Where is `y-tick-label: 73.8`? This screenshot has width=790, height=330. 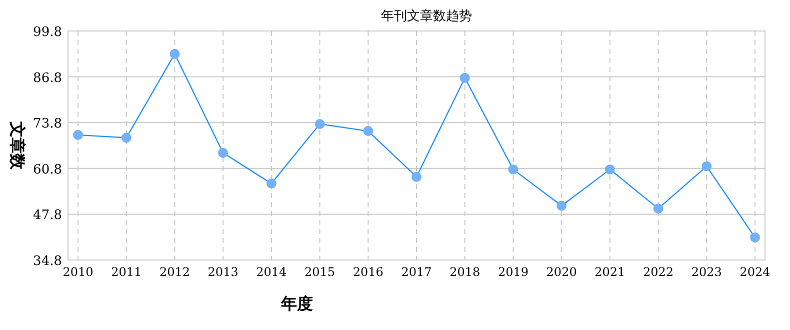 y-tick-label: 73.8 is located at coordinates (47, 124).